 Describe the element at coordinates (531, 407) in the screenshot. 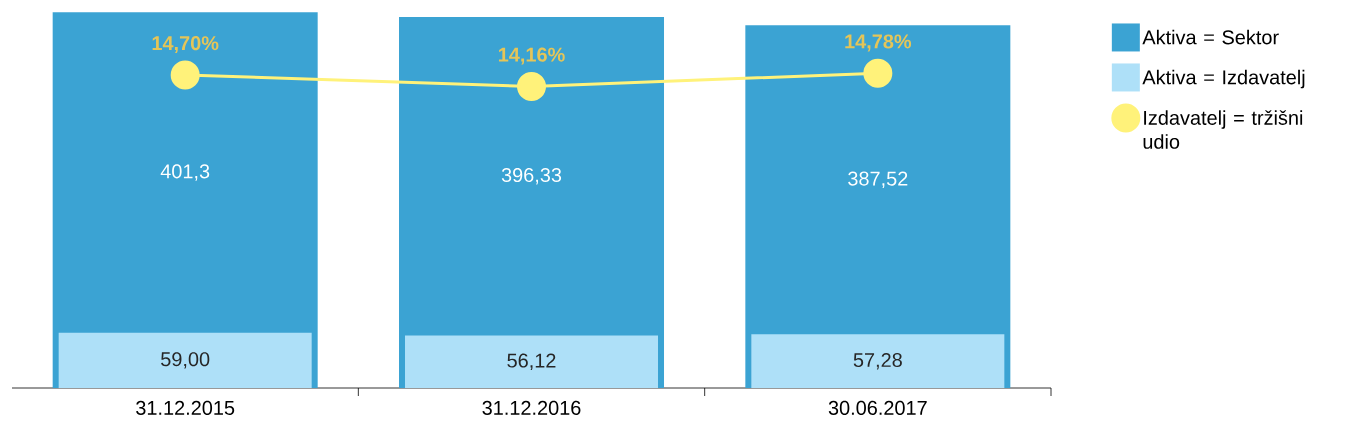

I see `x-tick-label: 31.12.2016` at that location.